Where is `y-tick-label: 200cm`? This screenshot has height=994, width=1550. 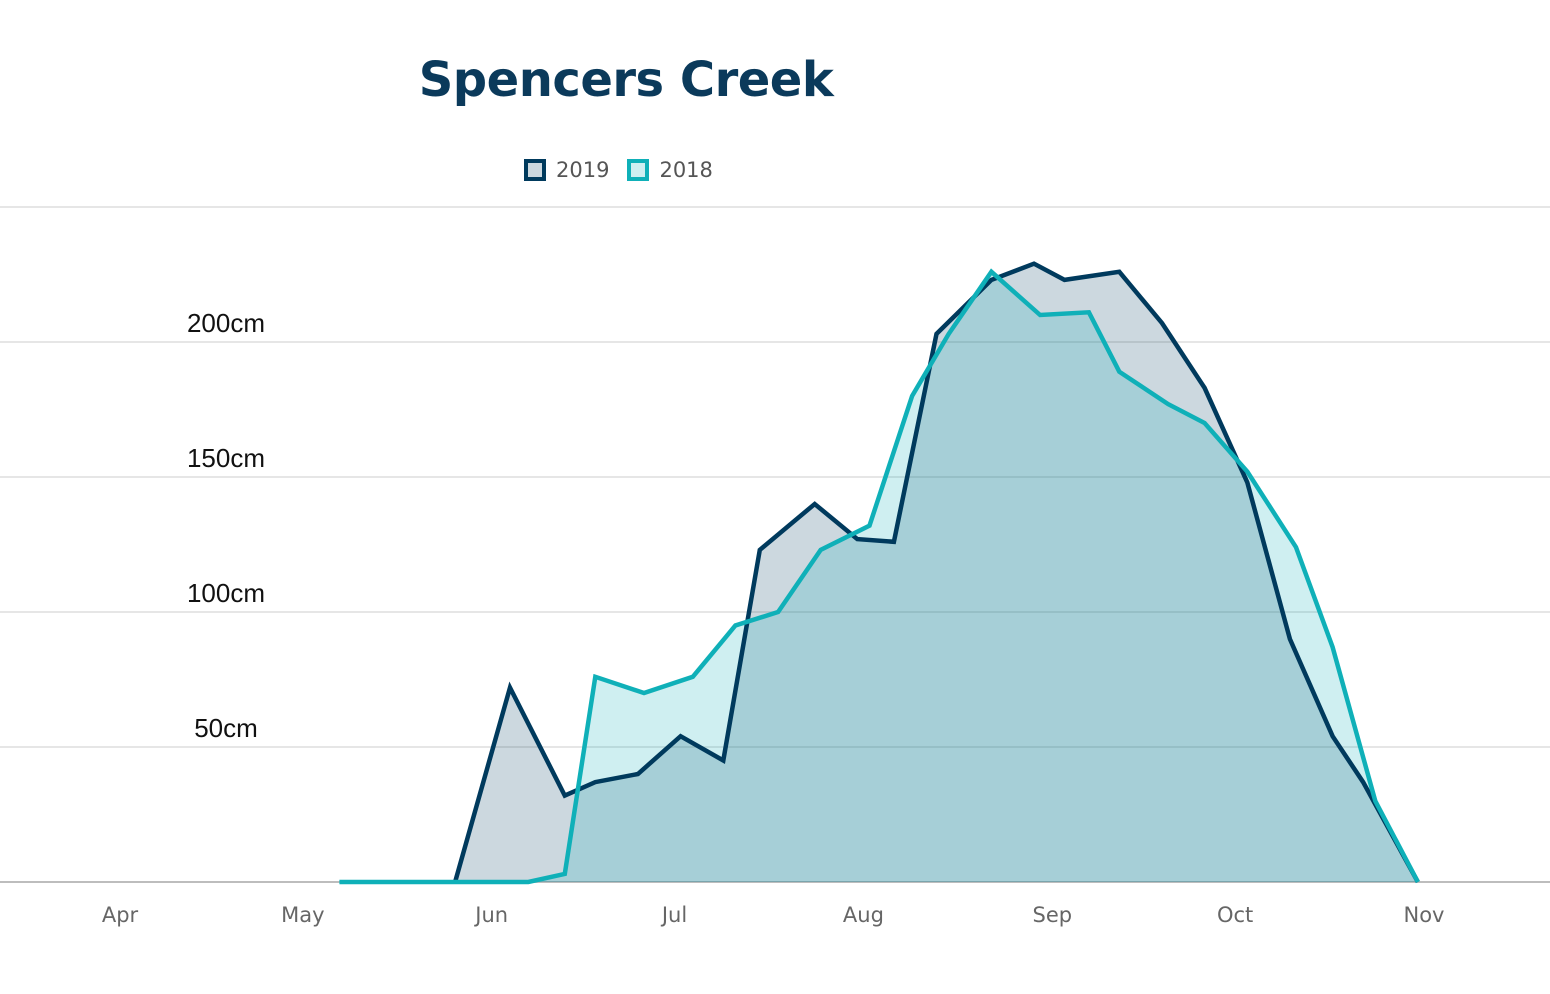
y-tick-label: 200cm is located at coordinates (226, 323).